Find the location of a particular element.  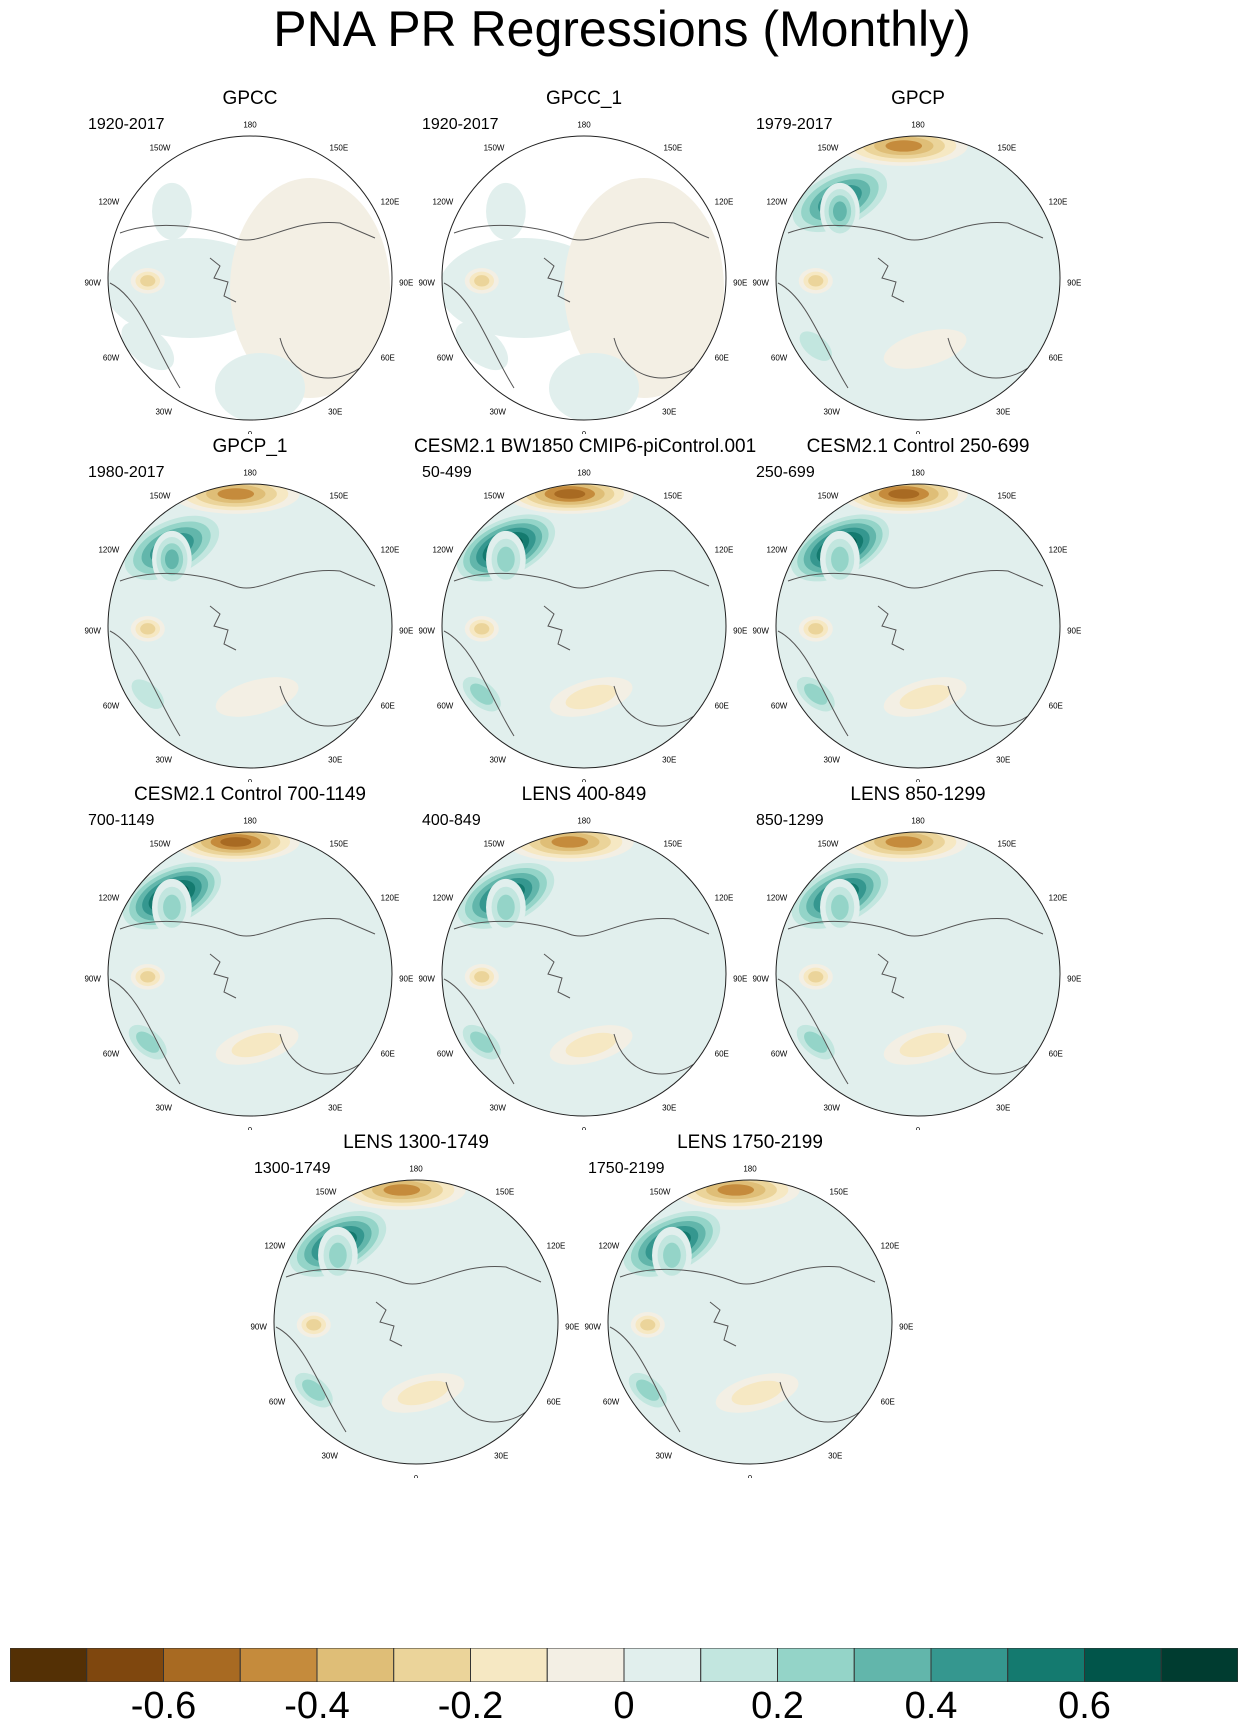

colorbar-tick-label: -0.2 is located at coordinates (470, 1706).